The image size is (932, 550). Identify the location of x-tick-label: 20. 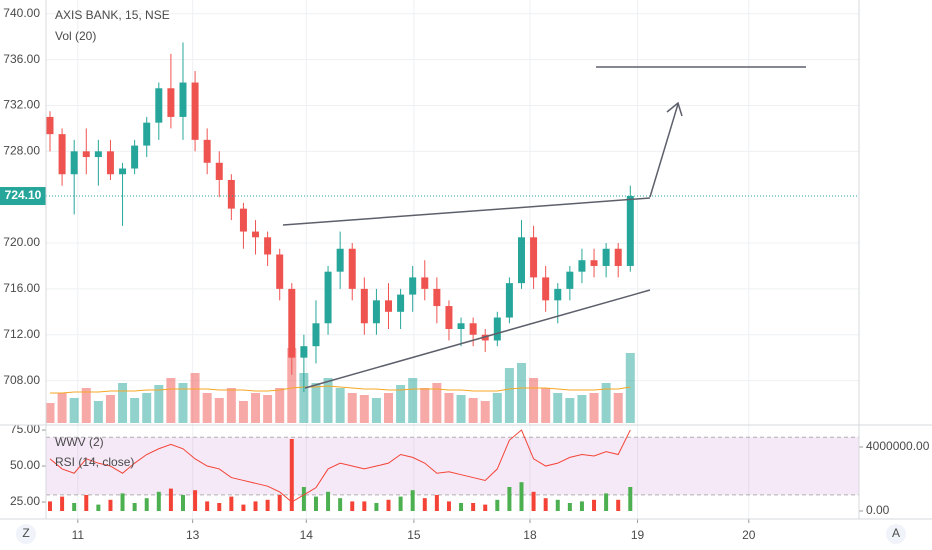
(749, 535).